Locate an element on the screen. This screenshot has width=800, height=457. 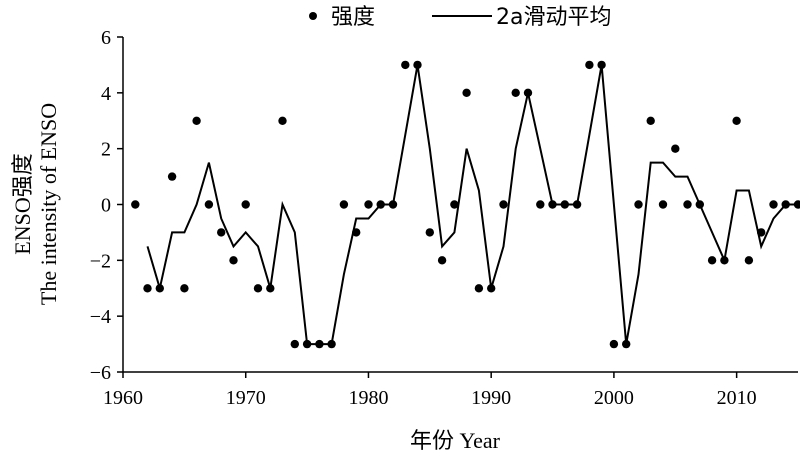
y-tick-label: 4 is located at coordinates (106, 94).